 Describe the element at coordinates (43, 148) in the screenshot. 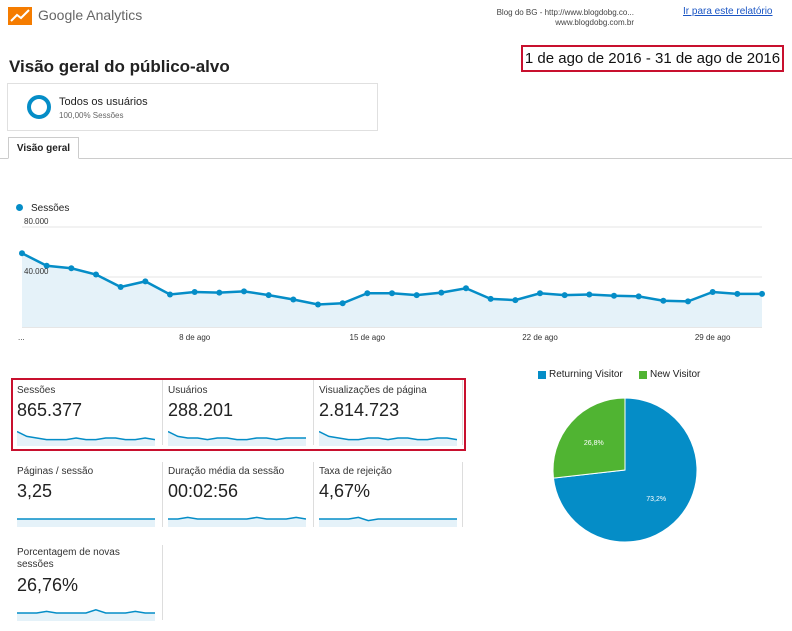

I see `tab-overview: Visão geral` at that location.